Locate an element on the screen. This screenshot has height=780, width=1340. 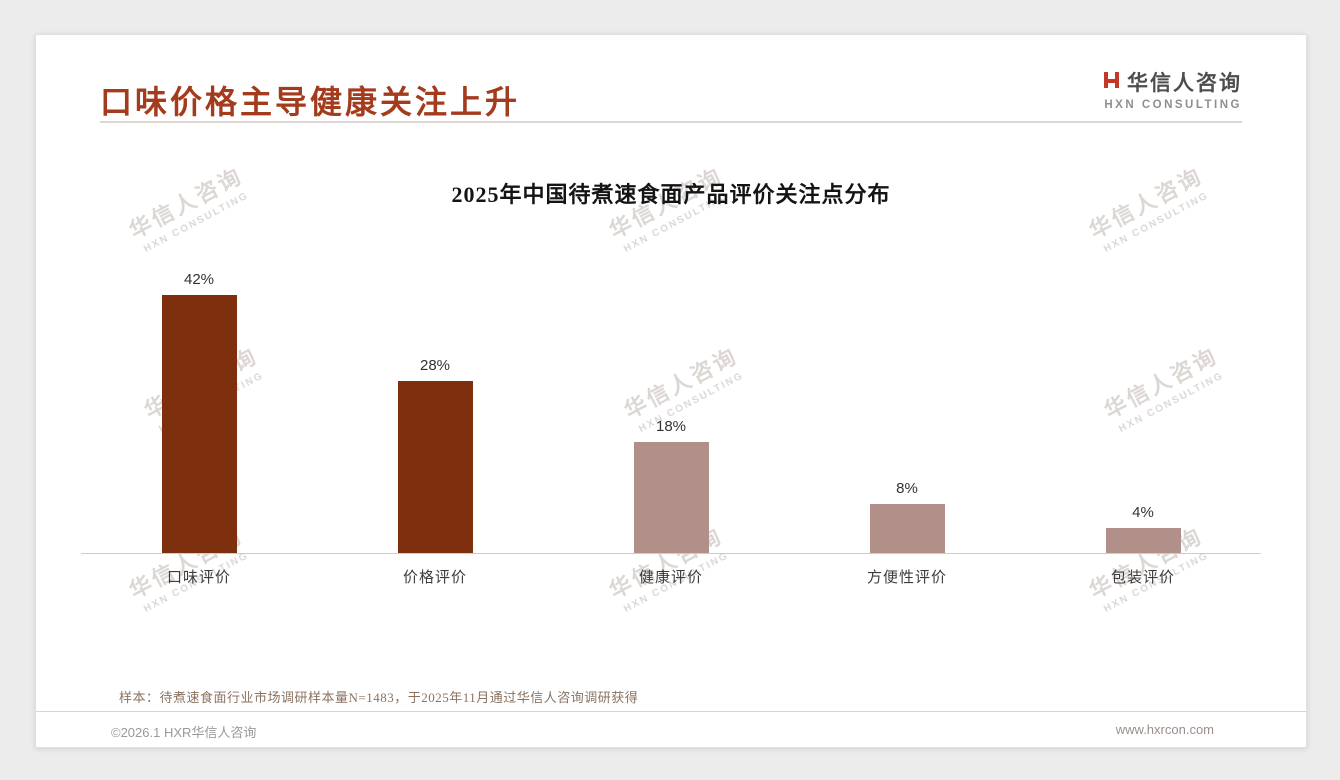
bar-value-label: 18% is located at coordinates (671, 426).